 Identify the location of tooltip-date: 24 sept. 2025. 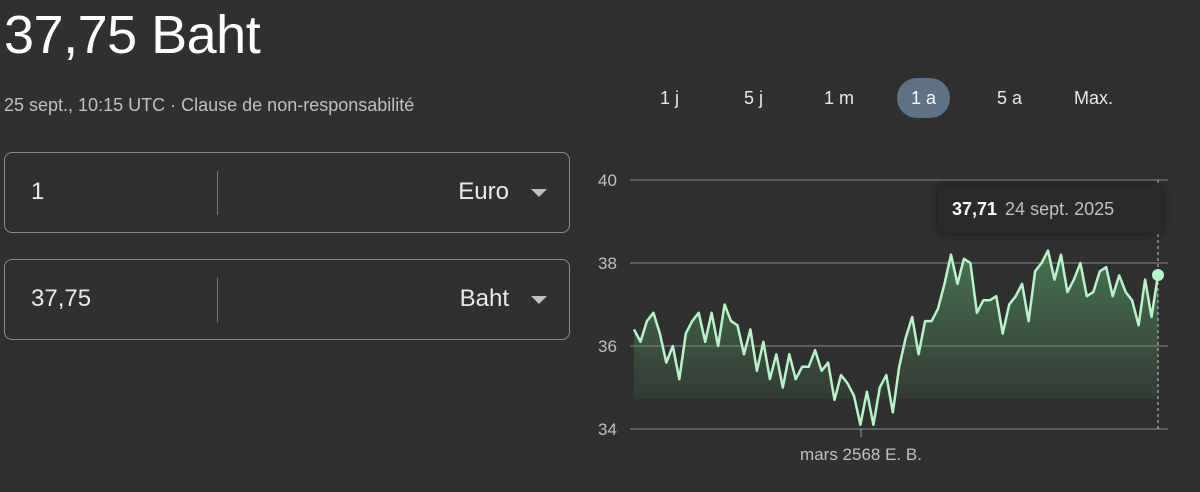
(1060, 209).